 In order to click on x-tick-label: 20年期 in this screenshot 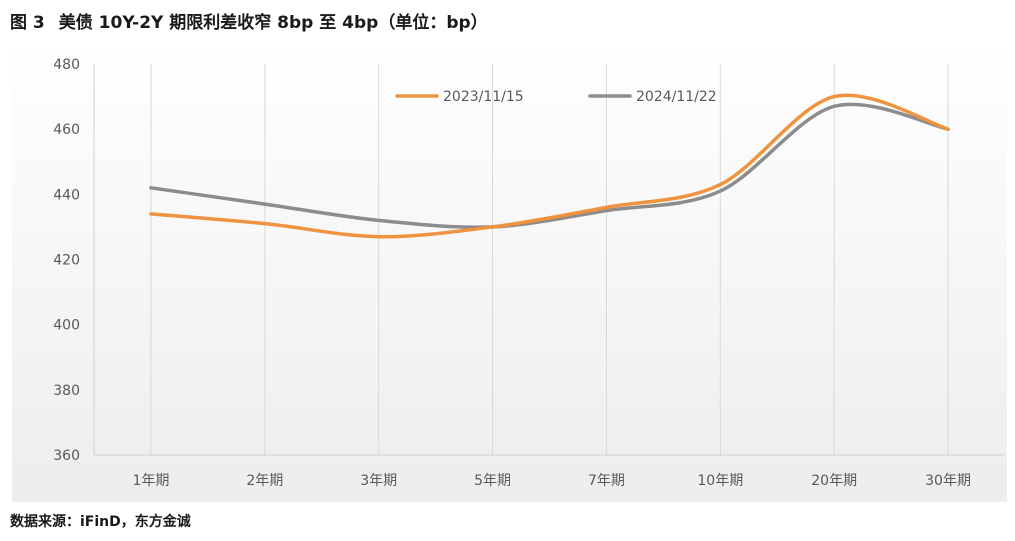, I will do `click(834, 481)`.